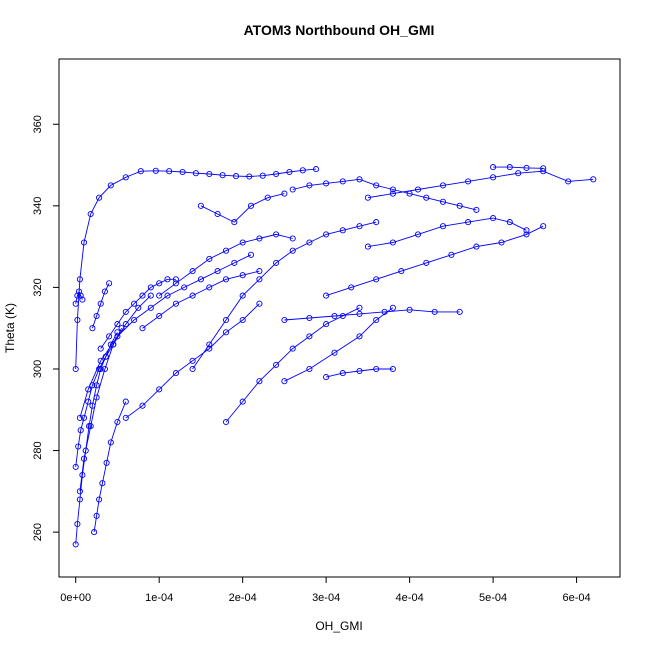 The image size is (650, 650). What do you see at coordinates (38, 206) in the screenshot?
I see `y-tick-label: 340` at bounding box center [38, 206].